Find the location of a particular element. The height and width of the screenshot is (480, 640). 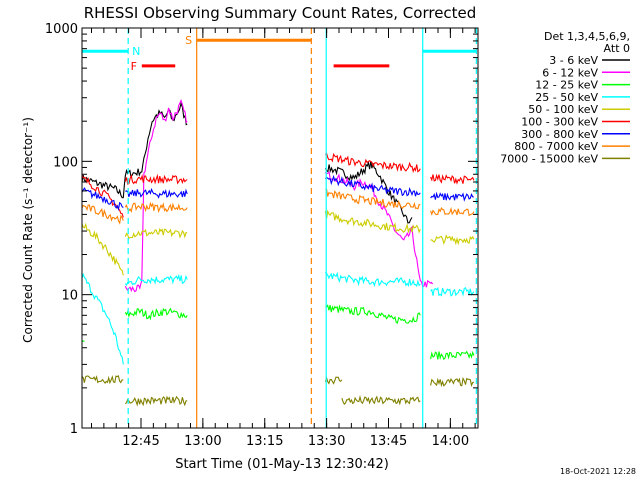

legend-entry-5: 100 - 300 keV is located at coordinates (559, 122).